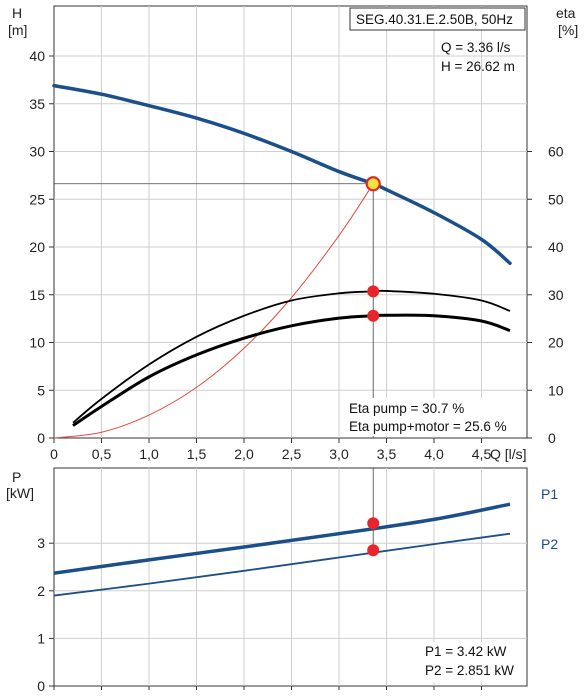  Describe the element at coordinates (556, 390) in the screenshot. I see `y2-tick-label: 10` at that location.